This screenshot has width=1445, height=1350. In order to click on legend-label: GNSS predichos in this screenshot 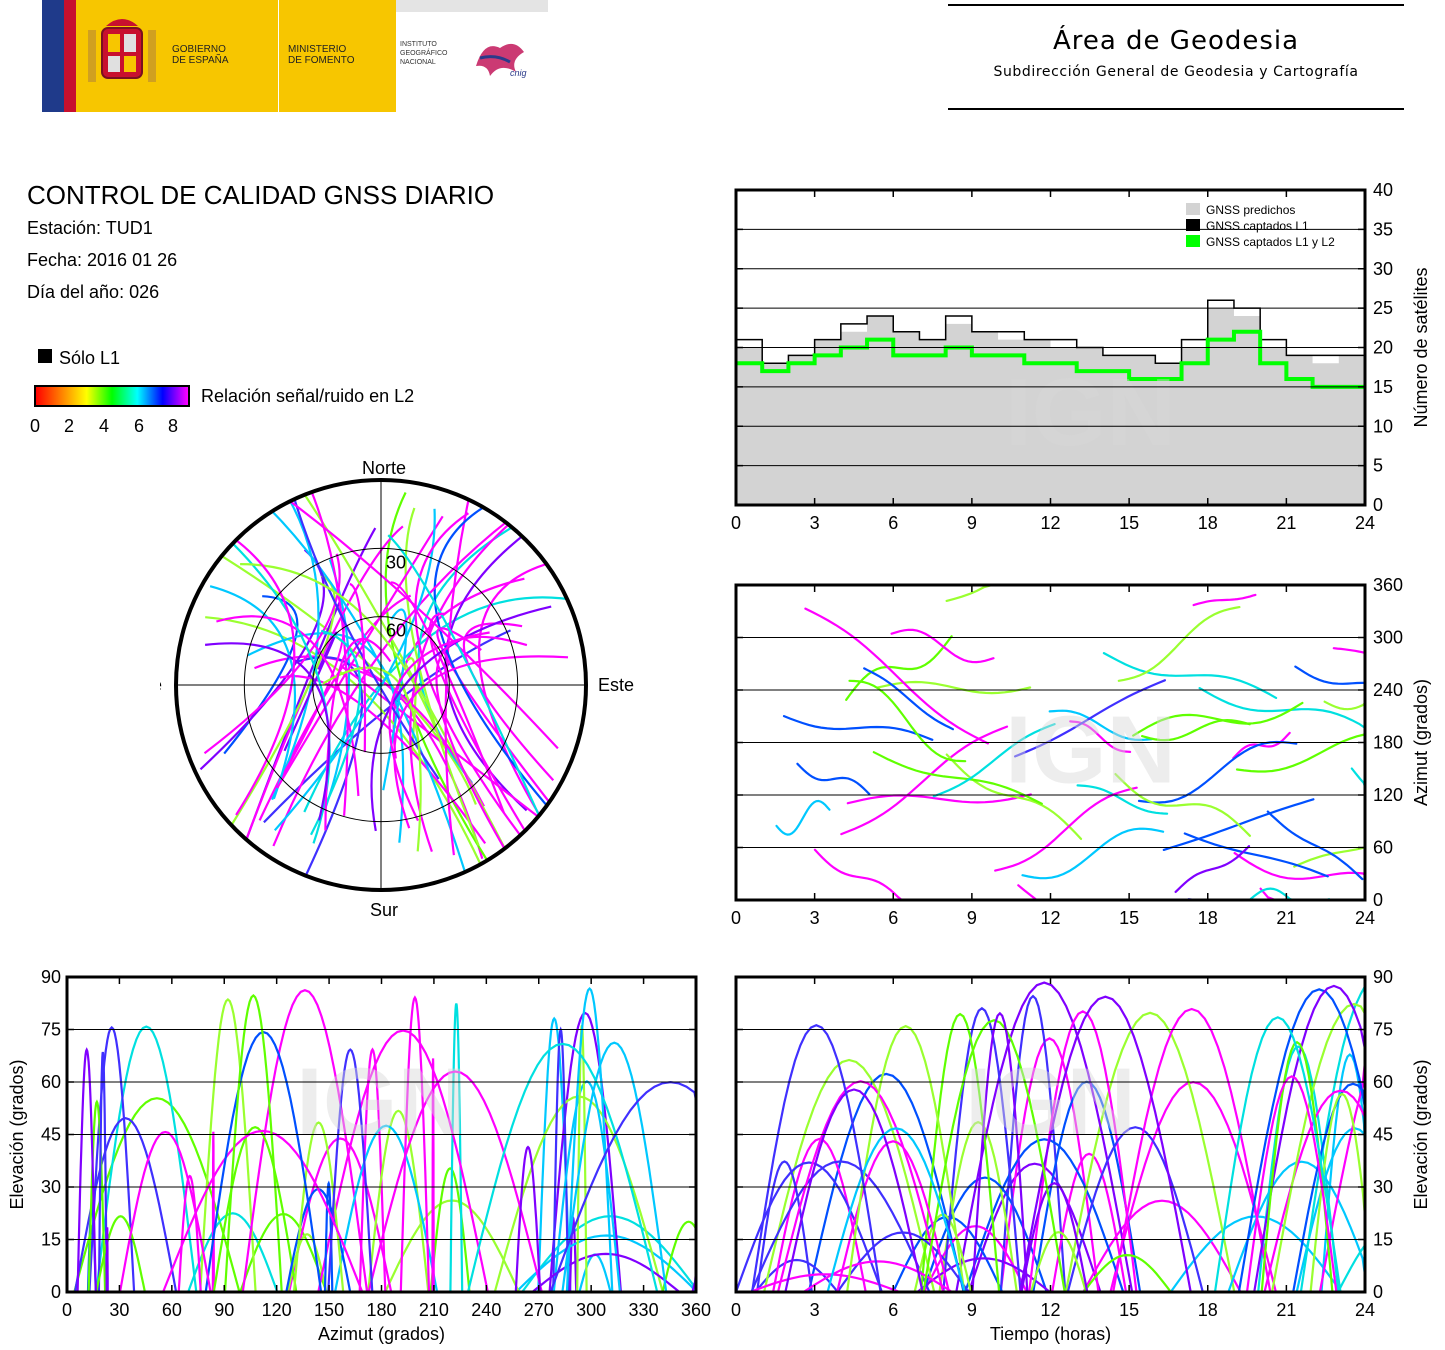, I will do `click(1250, 210)`.